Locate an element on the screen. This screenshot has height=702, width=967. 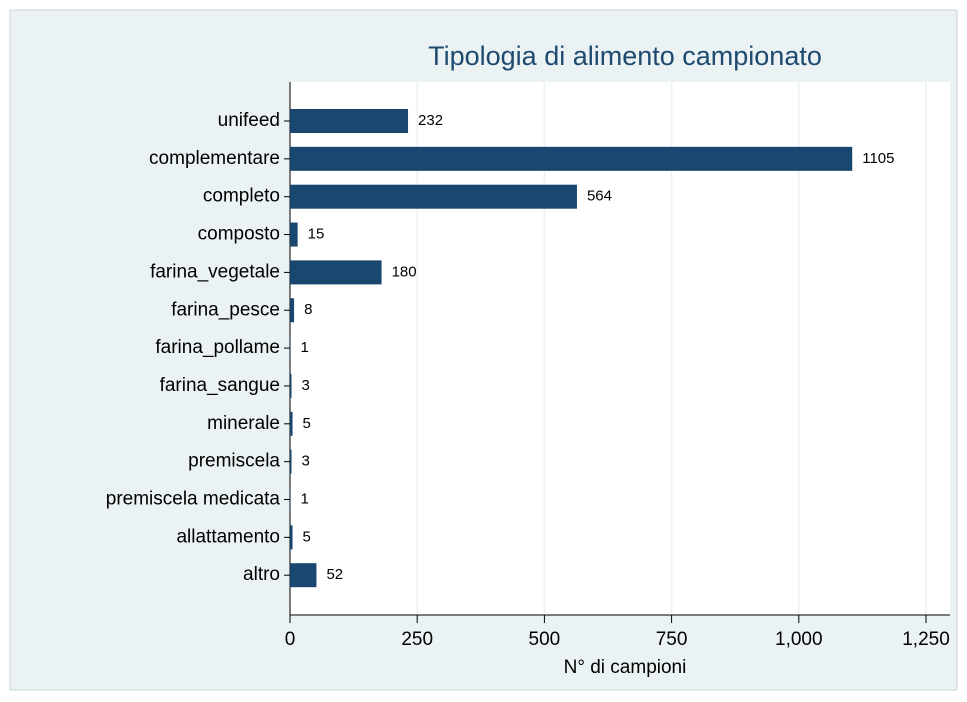
y-tick-label: altro is located at coordinates (261, 574).